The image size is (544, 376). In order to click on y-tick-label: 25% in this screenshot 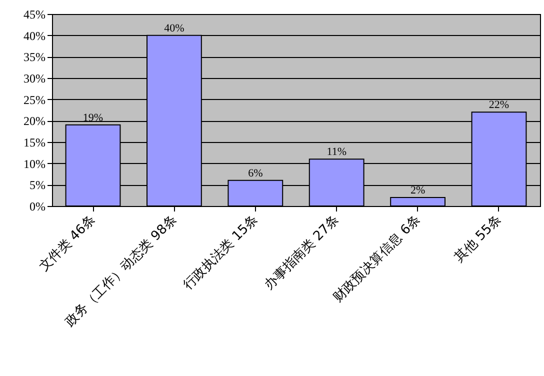, I will do `click(35, 99)`.